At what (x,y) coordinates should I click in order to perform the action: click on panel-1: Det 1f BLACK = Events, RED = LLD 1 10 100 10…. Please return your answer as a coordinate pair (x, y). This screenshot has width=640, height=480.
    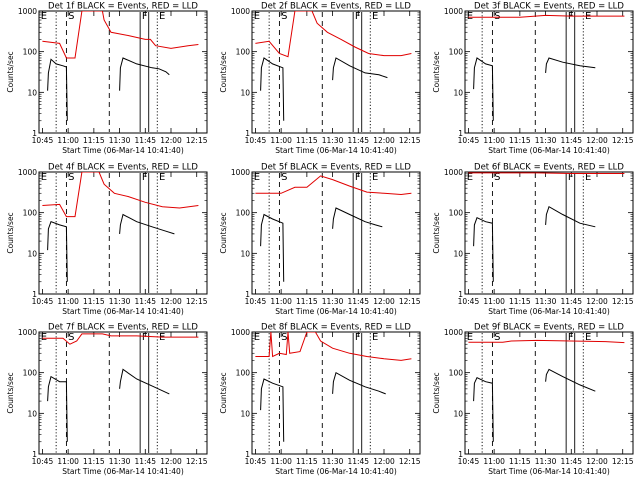
    Looking at the image, I should click on (107, 79).